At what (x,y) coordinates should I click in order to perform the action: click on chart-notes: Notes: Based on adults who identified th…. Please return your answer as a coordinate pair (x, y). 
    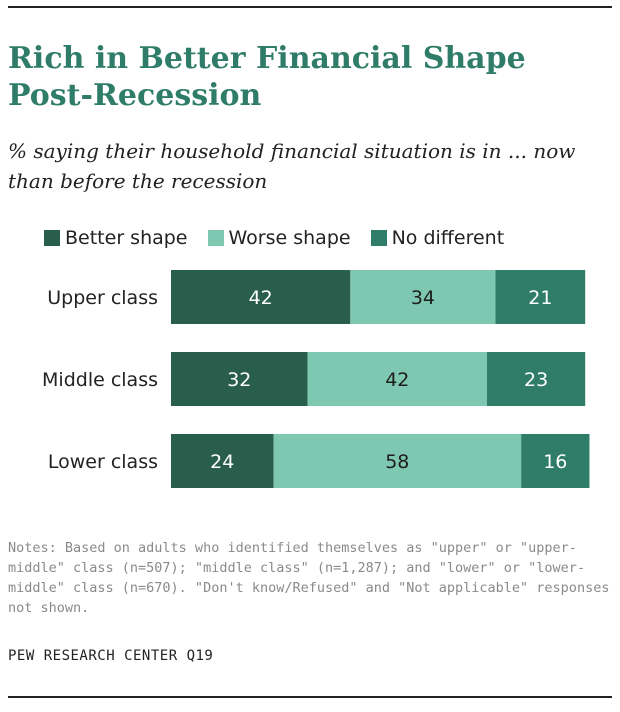
    Looking at the image, I should click on (309, 578).